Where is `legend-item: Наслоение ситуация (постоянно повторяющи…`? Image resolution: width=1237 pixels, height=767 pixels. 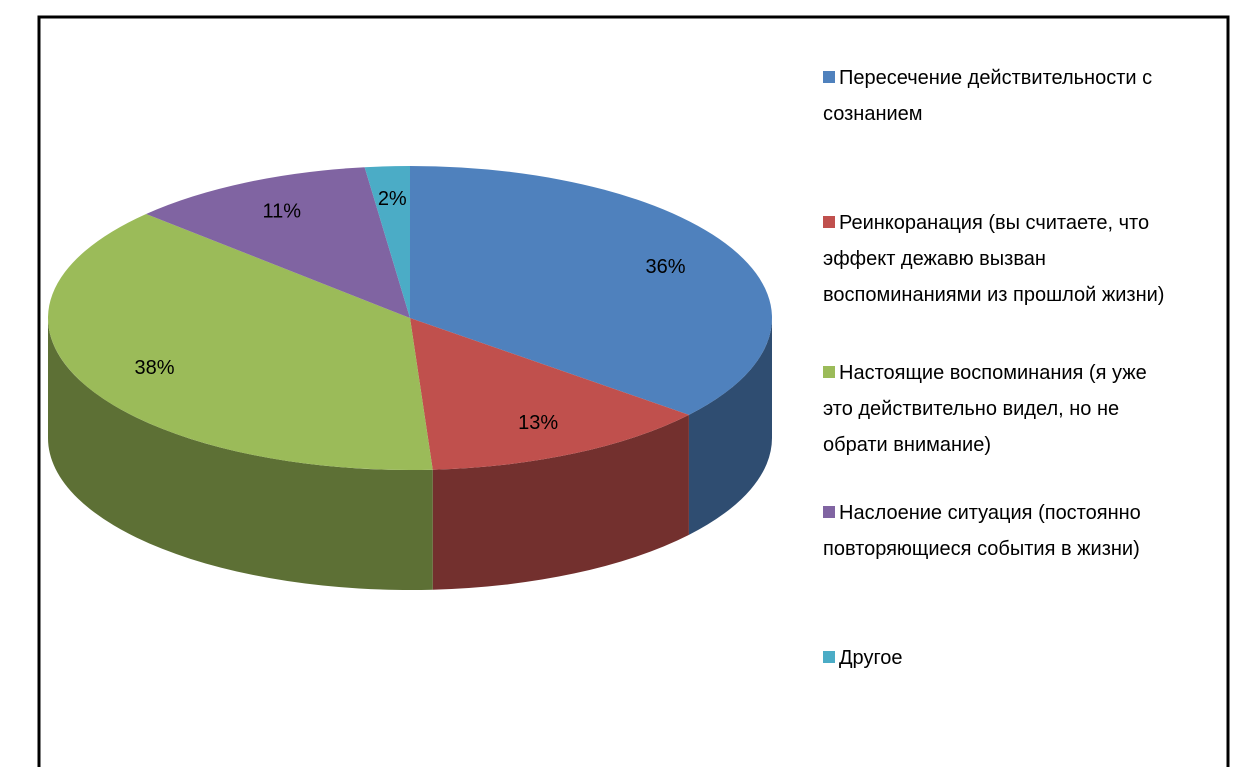 legend-item: Наслоение ситуация (постоянно повторяющи… is located at coordinates (998, 531).